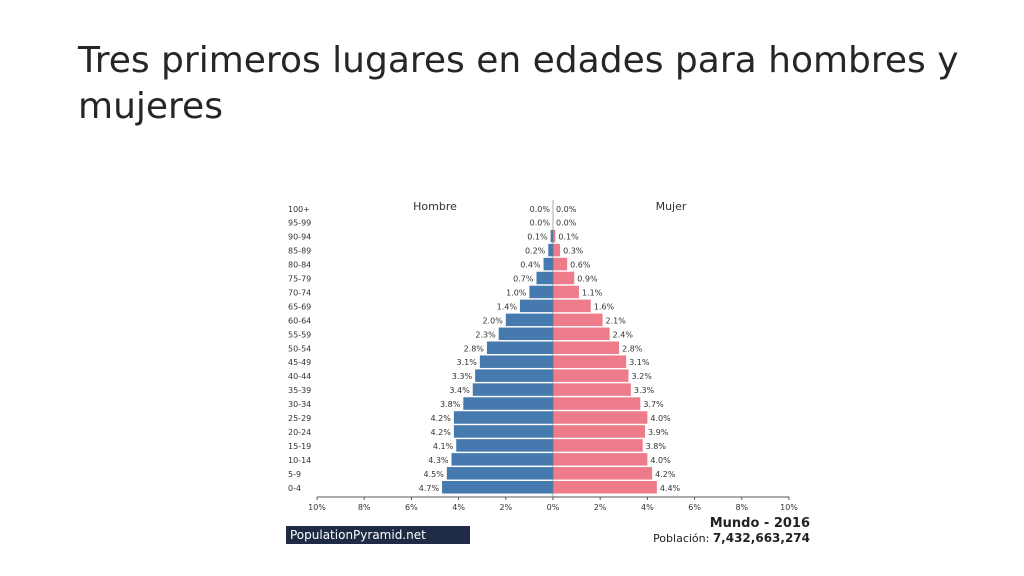 The image size is (1024, 576). What do you see at coordinates (299, 362) in the screenshot?
I see `age-label: 45-49` at bounding box center [299, 362].